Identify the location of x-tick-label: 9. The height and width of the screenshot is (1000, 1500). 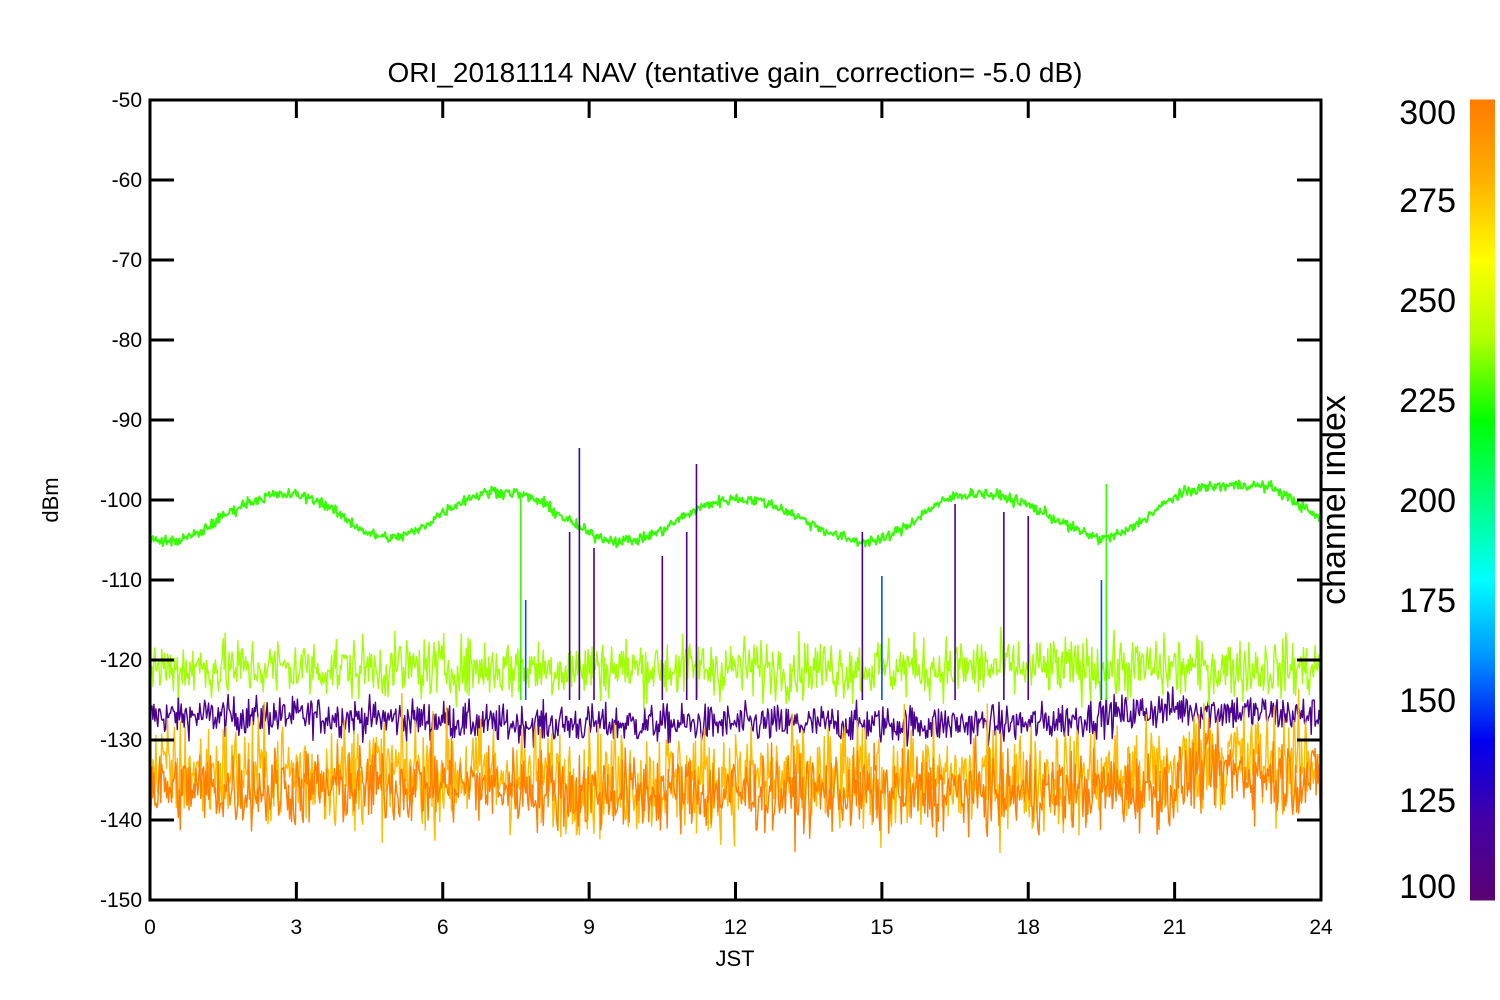
(589, 927).